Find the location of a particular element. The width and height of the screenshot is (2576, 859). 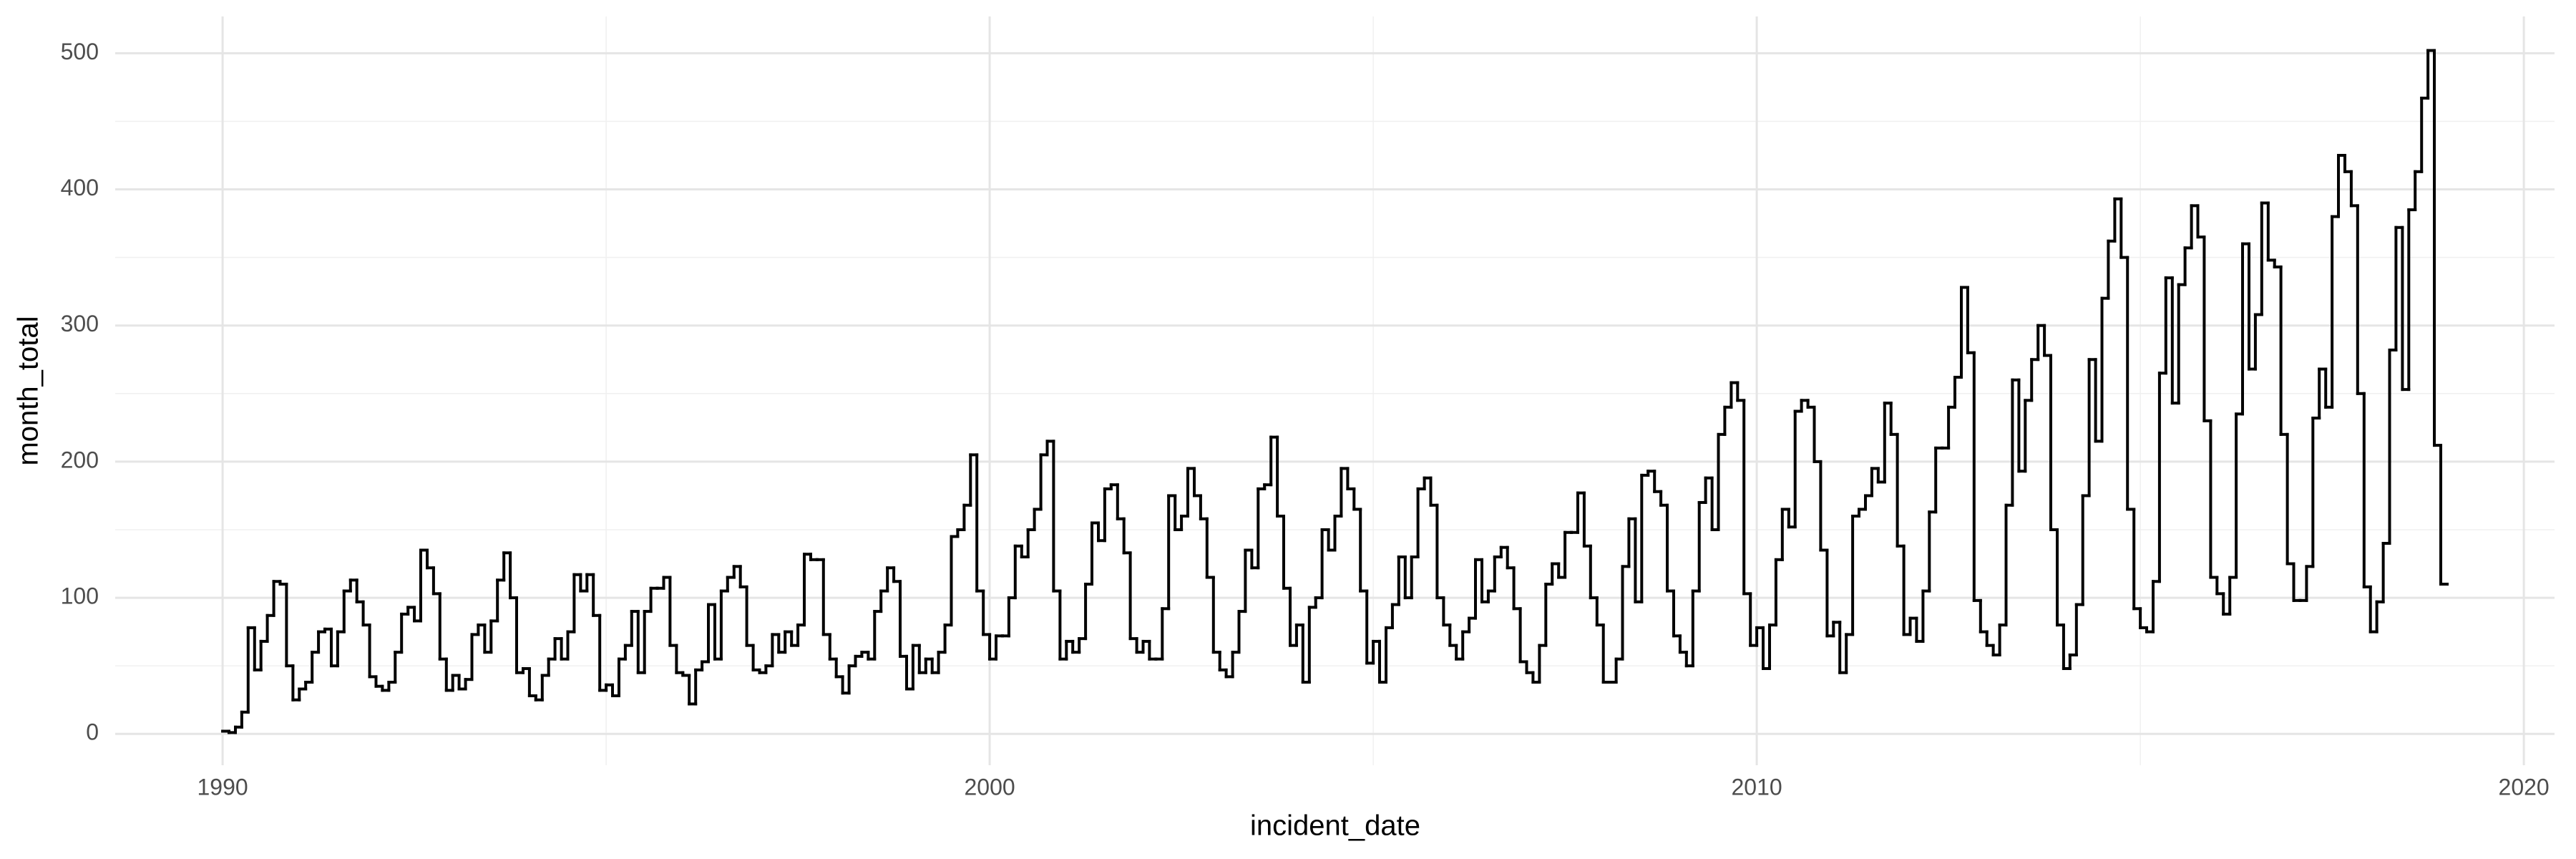

y-tick-label: 400 is located at coordinates (80, 187).